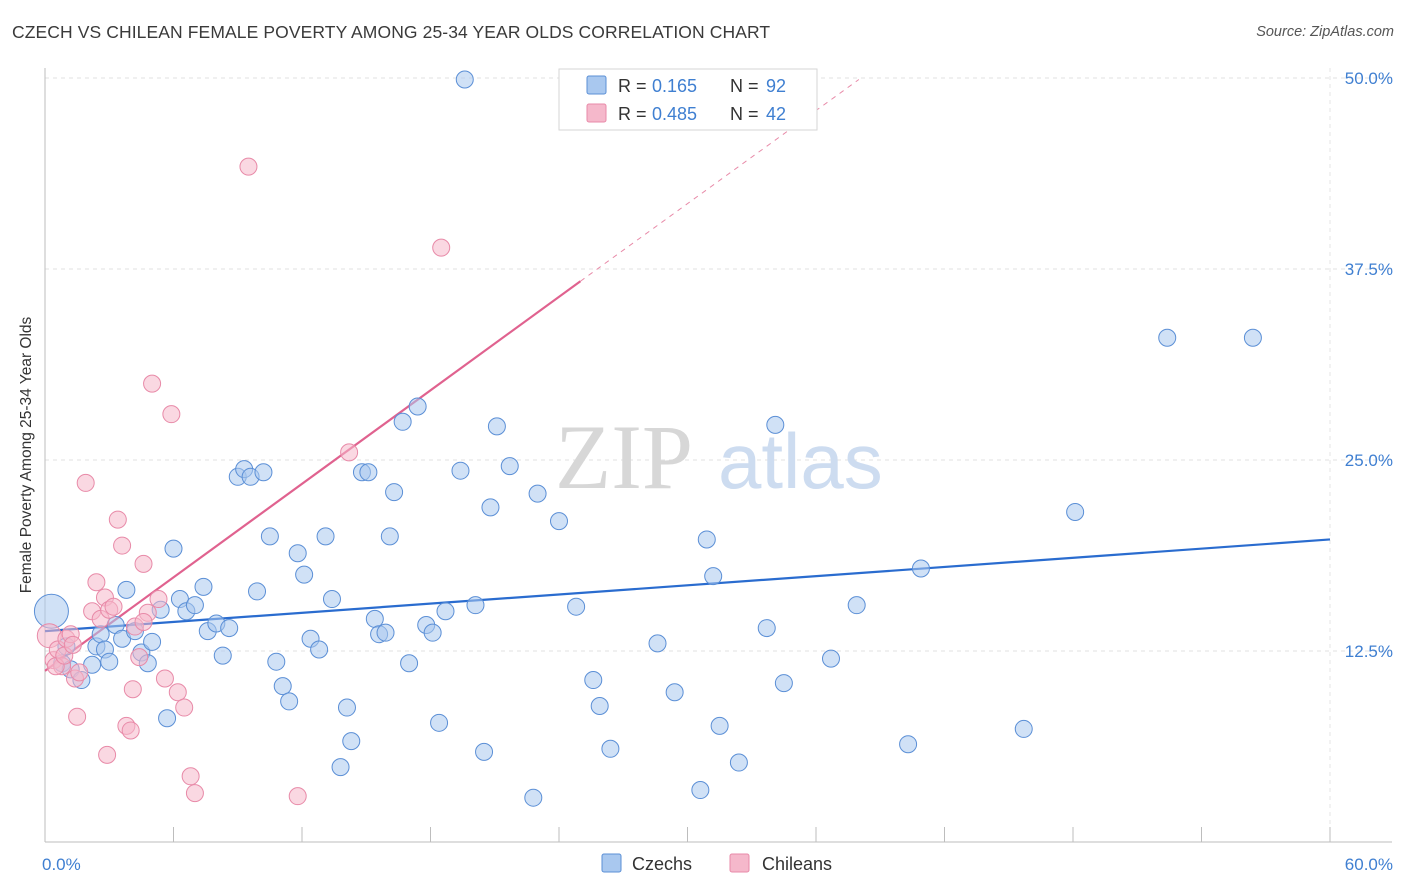 The width and height of the screenshot is (1406, 892). What do you see at coordinates (776, 86) in the screenshot?
I see `stats-n-value-czechs: 92` at bounding box center [776, 86].